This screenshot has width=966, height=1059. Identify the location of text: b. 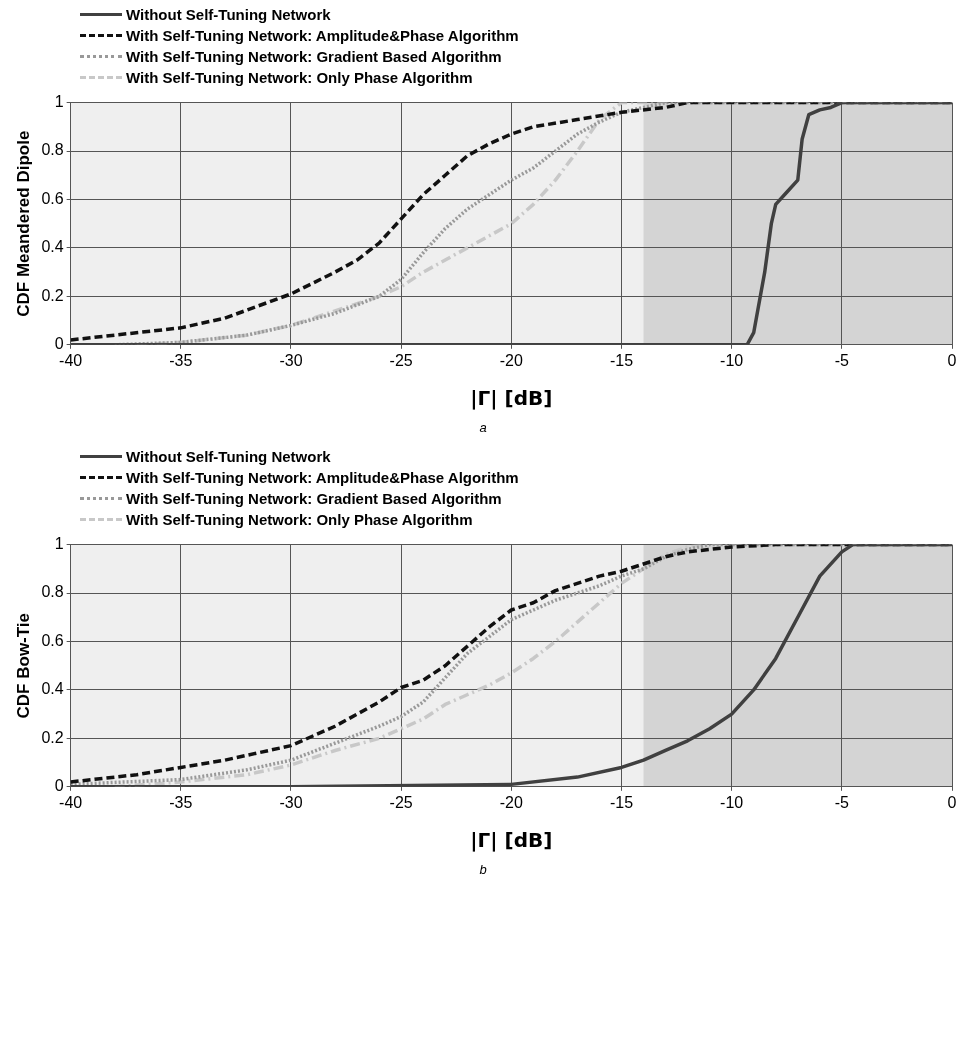
(483, 870).